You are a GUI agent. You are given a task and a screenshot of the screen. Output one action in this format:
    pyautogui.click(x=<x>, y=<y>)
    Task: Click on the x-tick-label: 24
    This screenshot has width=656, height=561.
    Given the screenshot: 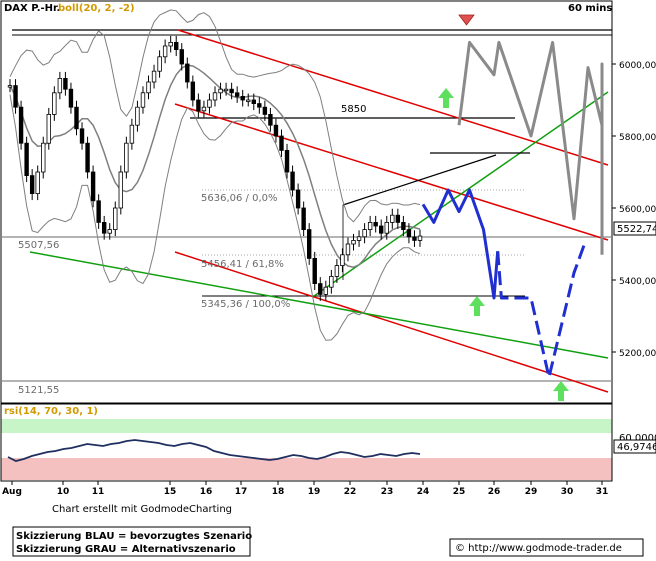 What is the action you would take?
    pyautogui.click(x=423, y=492)
    